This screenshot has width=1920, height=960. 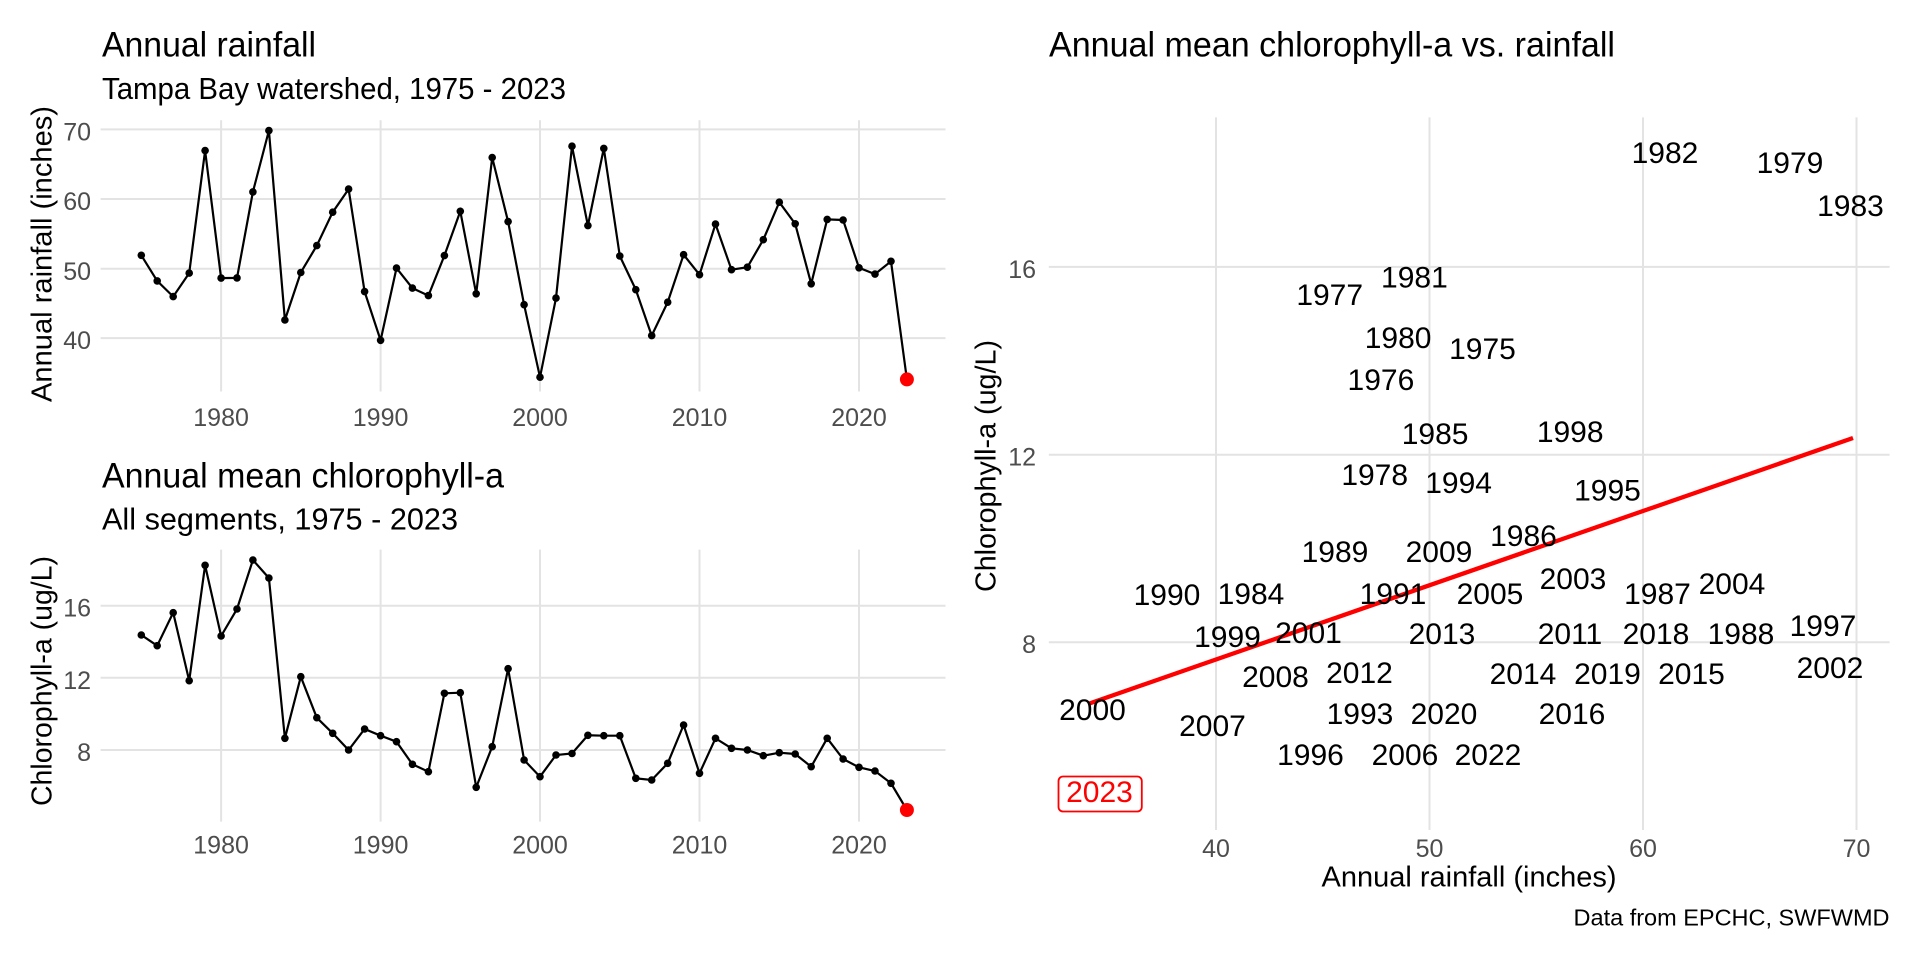 I want to click on svg-text: 2019, so click(x=1607, y=674).